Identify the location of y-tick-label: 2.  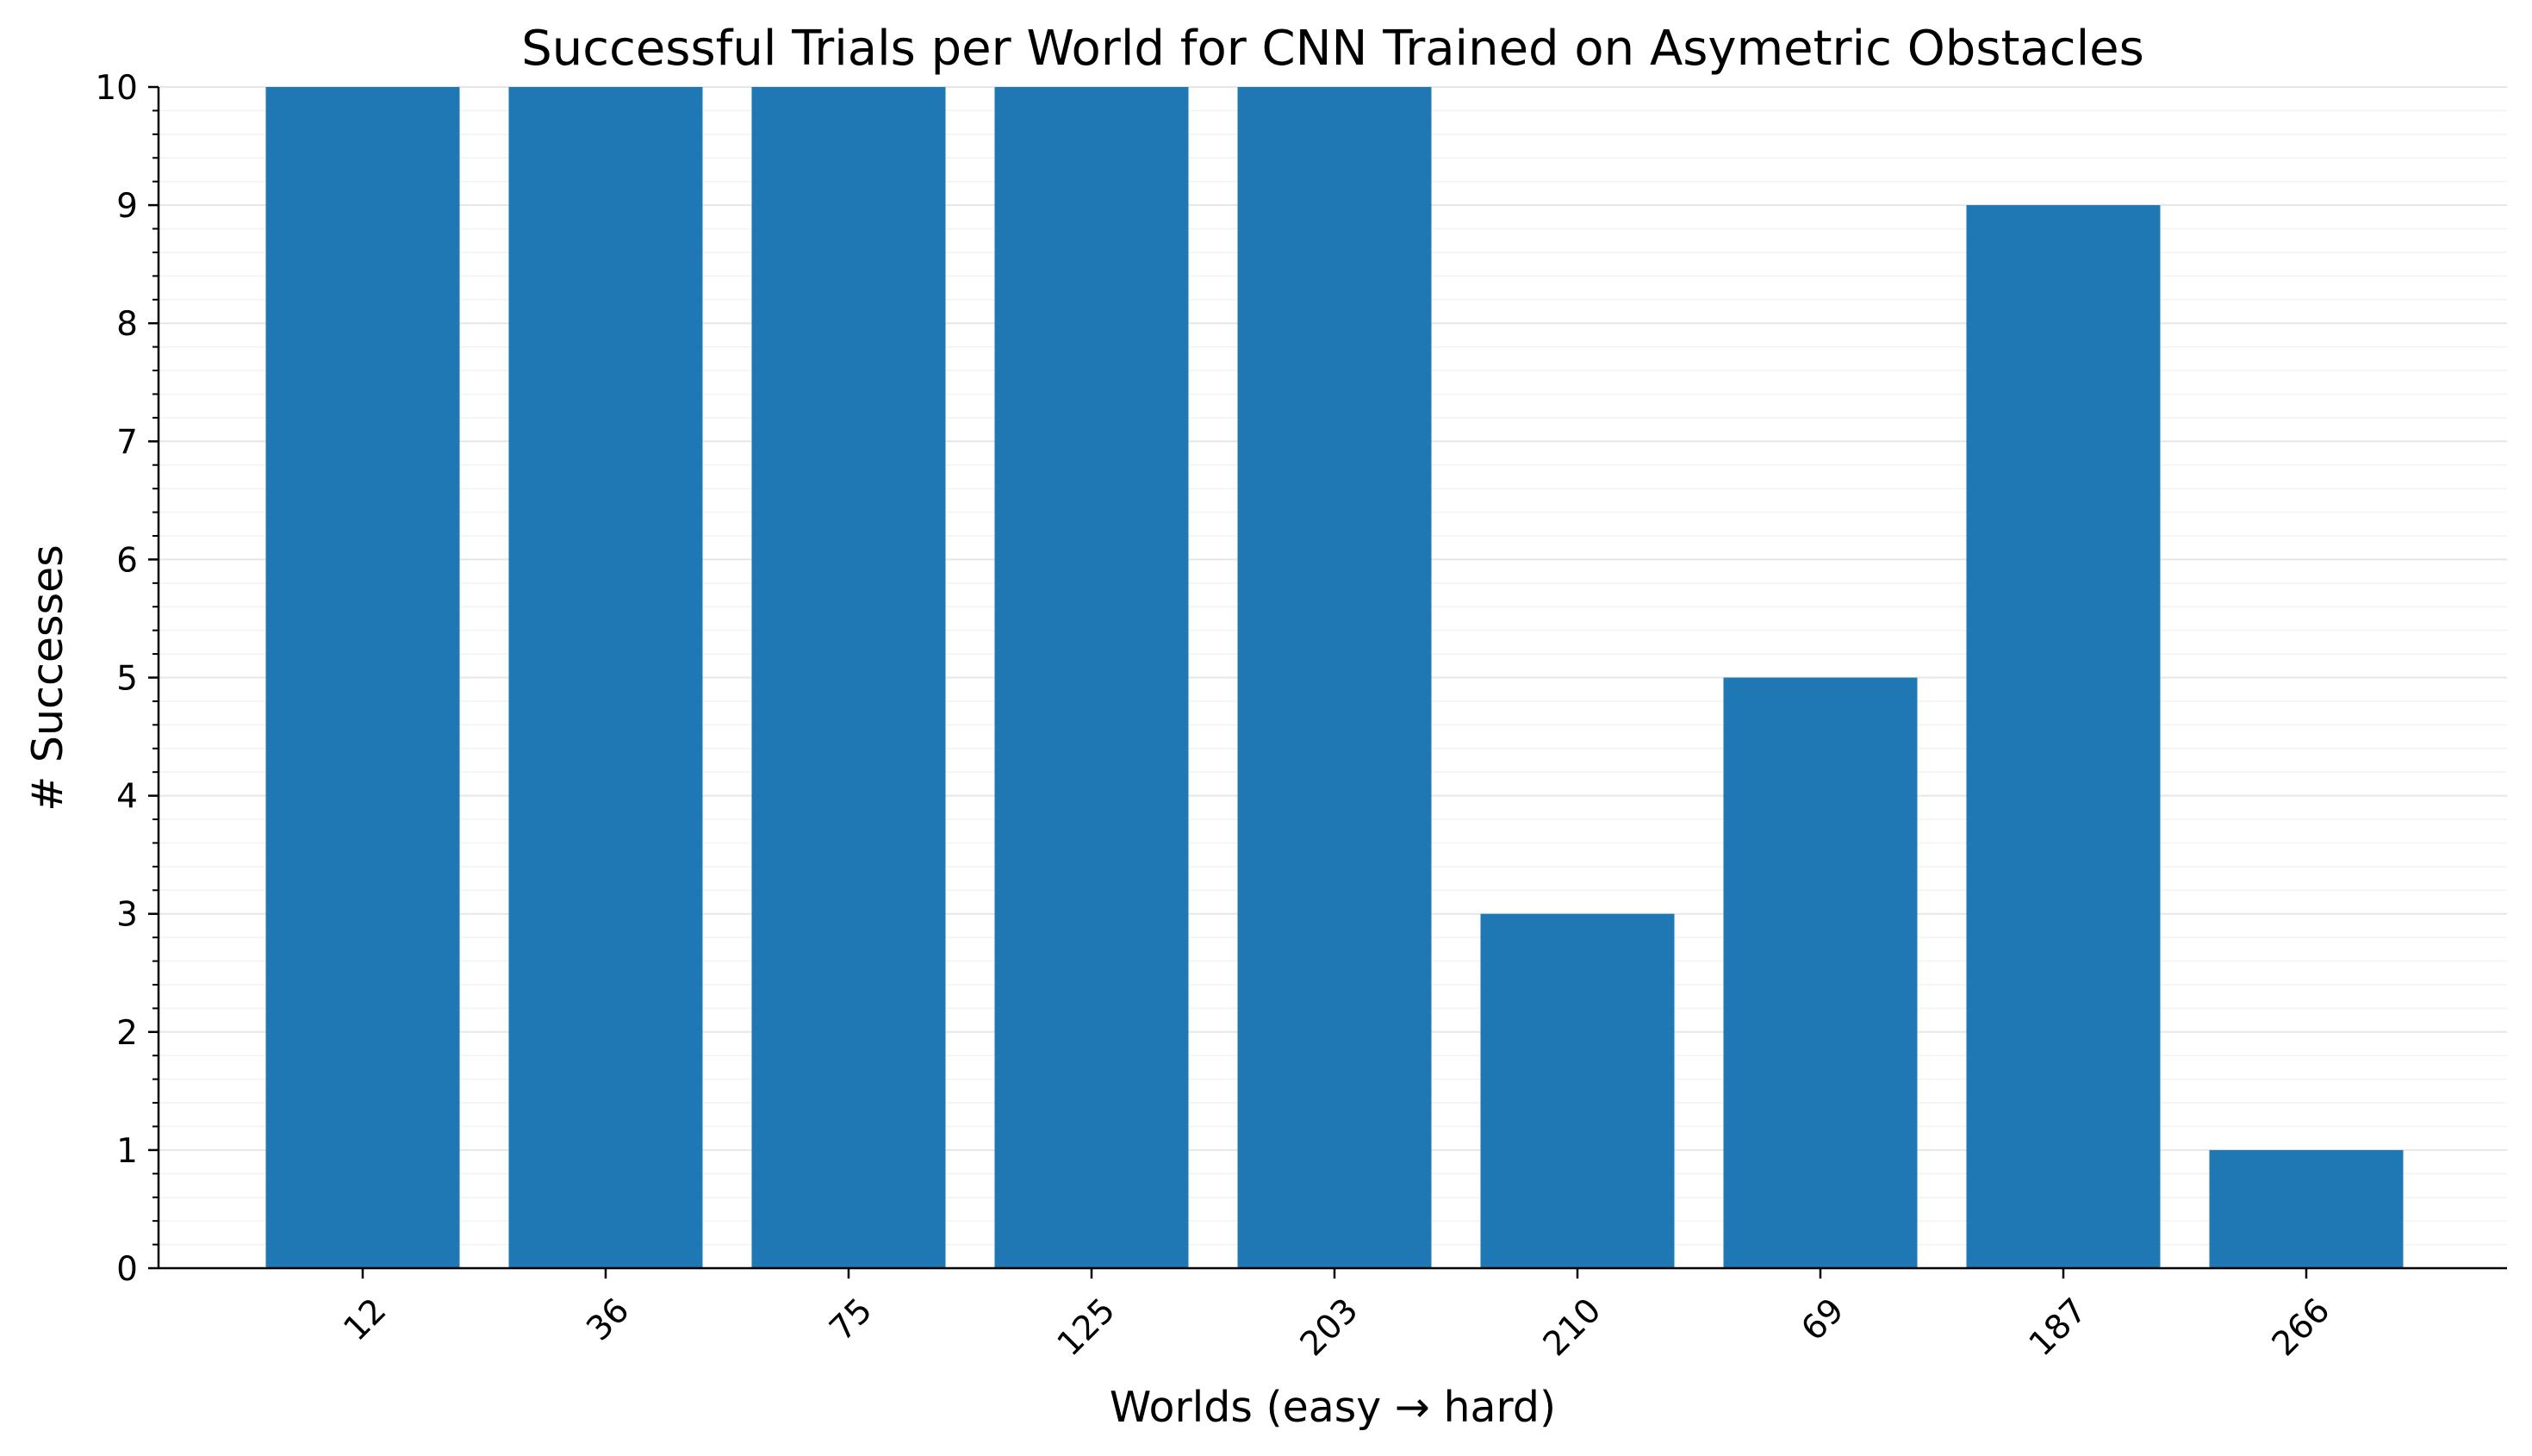
(127, 1034).